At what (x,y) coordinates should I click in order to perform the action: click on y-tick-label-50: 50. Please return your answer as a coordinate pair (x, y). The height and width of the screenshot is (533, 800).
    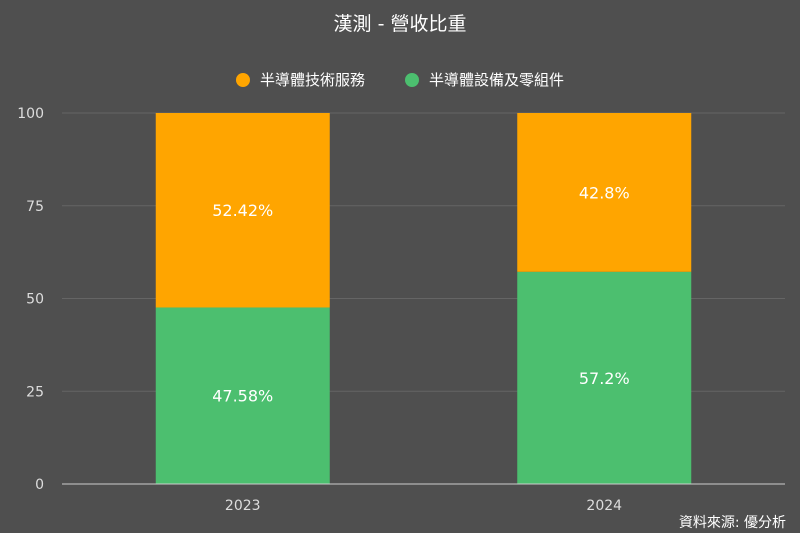
    Looking at the image, I should click on (35, 300).